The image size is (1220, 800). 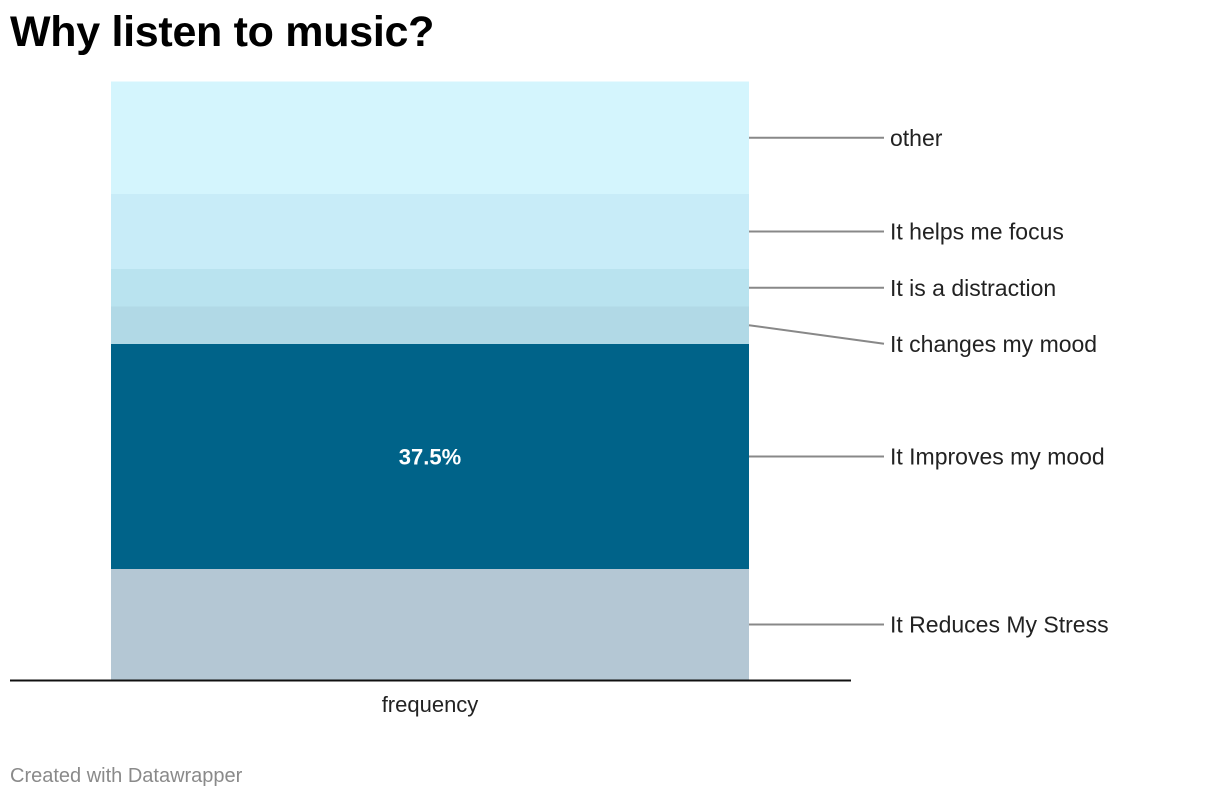 What do you see at coordinates (430, 704) in the screenshot?
I see `x-tick-label-frequency: frequency` at bounding box center [430, 704].